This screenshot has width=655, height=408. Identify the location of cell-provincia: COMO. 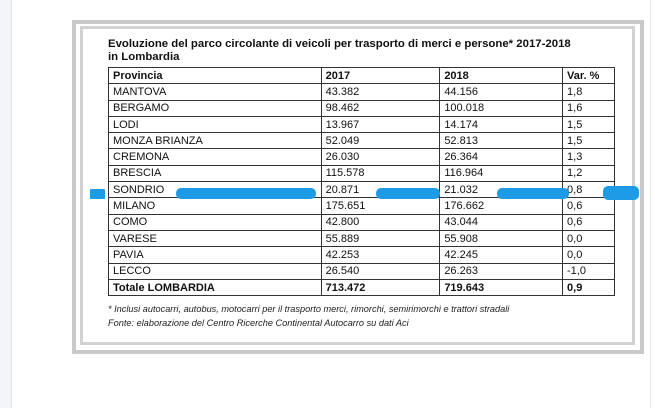
(215, 222).